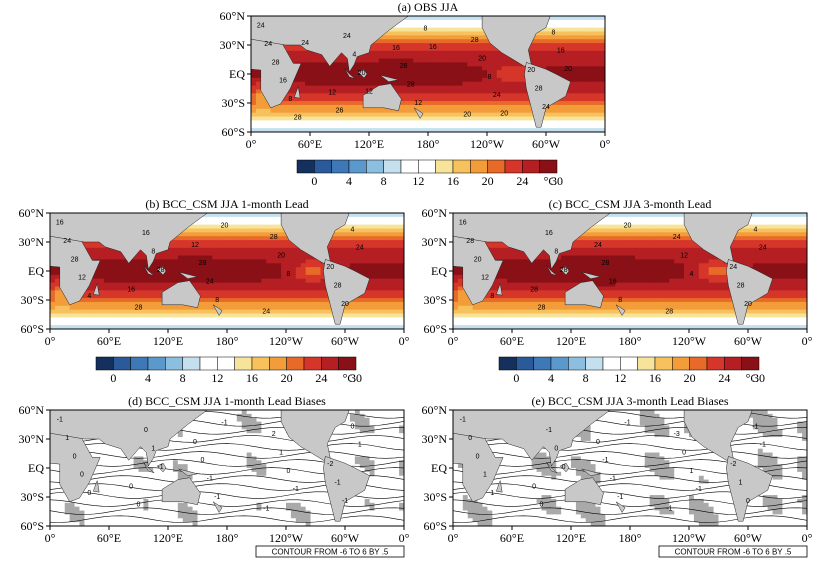  What do you see at coordinates (347, 36) in the screenshot?
I see `contour-label: 24` at bounding box center [347, 36].